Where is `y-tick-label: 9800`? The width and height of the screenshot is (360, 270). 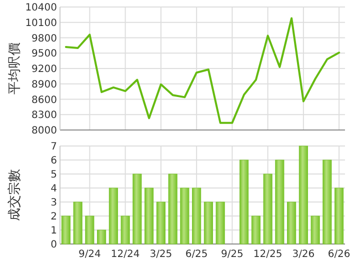 y-tick-label: 9800 is located at coordinates (44, 38).